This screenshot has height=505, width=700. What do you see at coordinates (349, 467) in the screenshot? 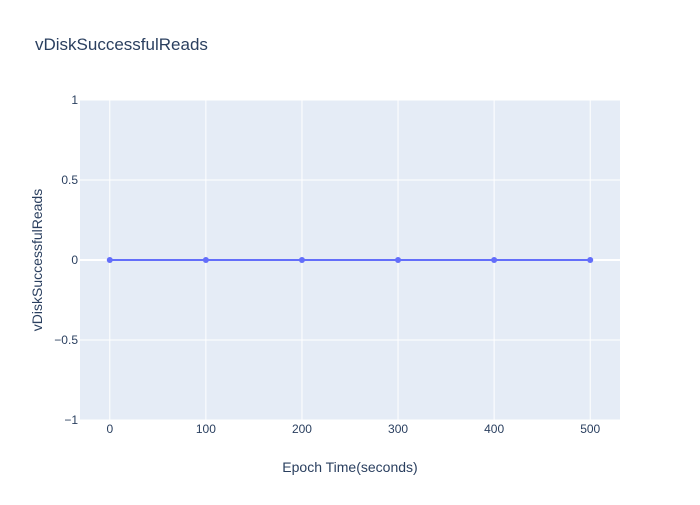
I see `x-axis-label: Epoch Time(seconds)` at bounding box center [349, 467].